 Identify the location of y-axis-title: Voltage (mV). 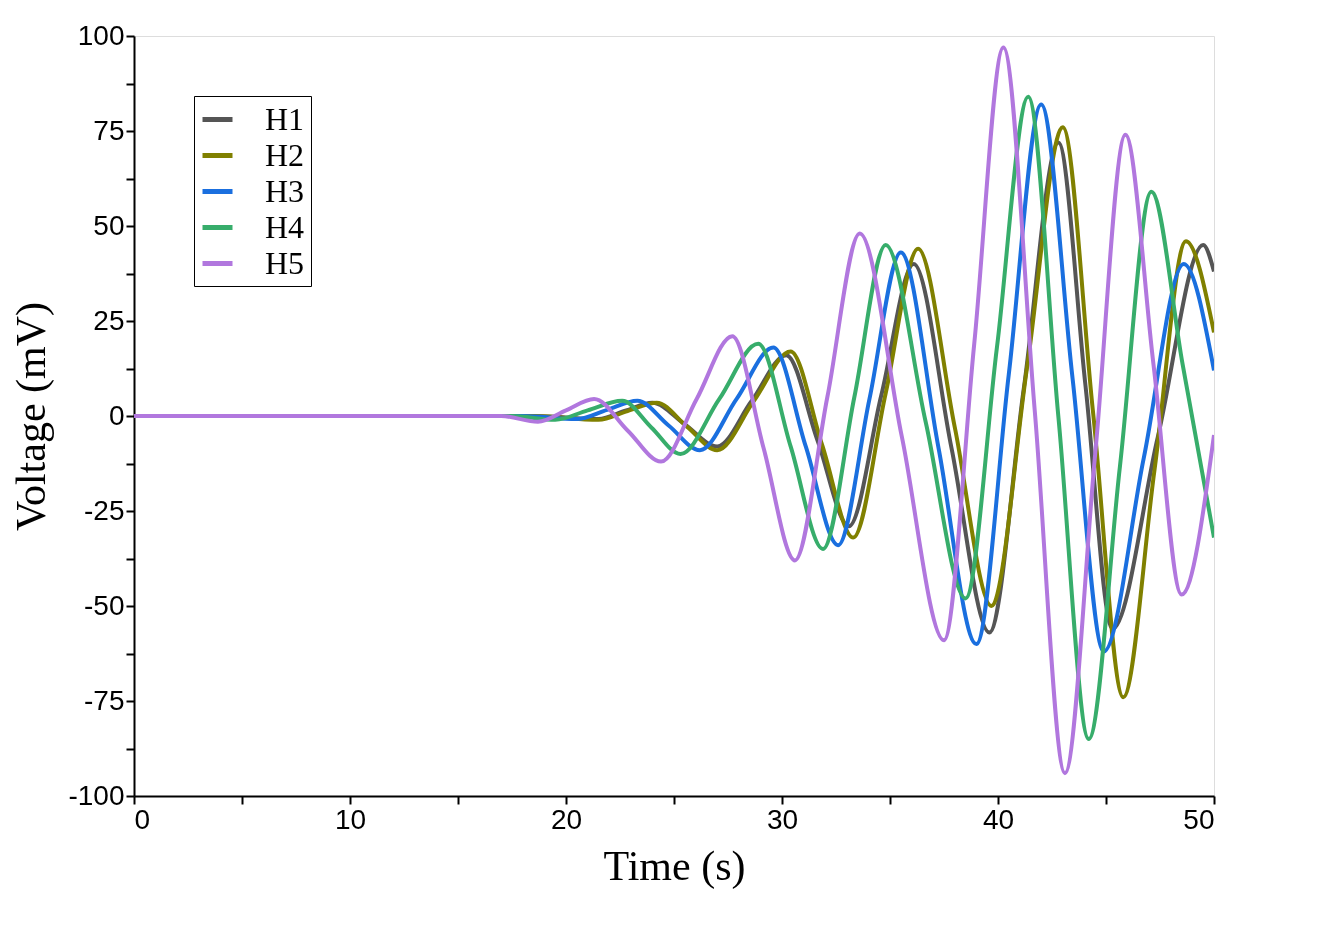
(32, 416).